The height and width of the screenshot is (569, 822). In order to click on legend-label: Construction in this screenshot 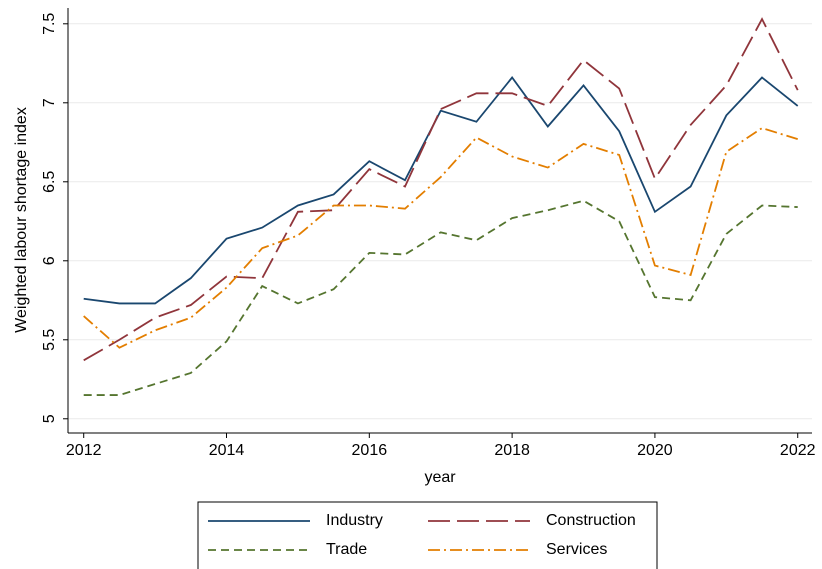, I will do `click(591, 520)`.